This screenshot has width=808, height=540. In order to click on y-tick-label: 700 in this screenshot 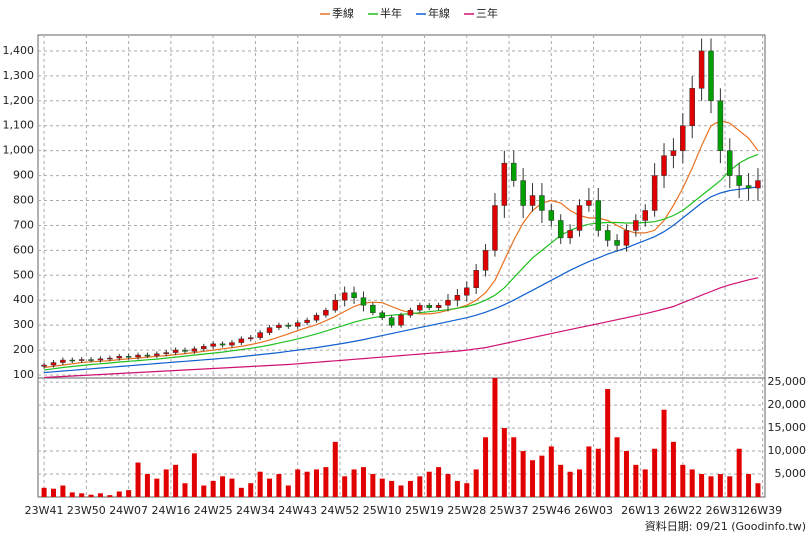, I will do `click(23, 224)`.